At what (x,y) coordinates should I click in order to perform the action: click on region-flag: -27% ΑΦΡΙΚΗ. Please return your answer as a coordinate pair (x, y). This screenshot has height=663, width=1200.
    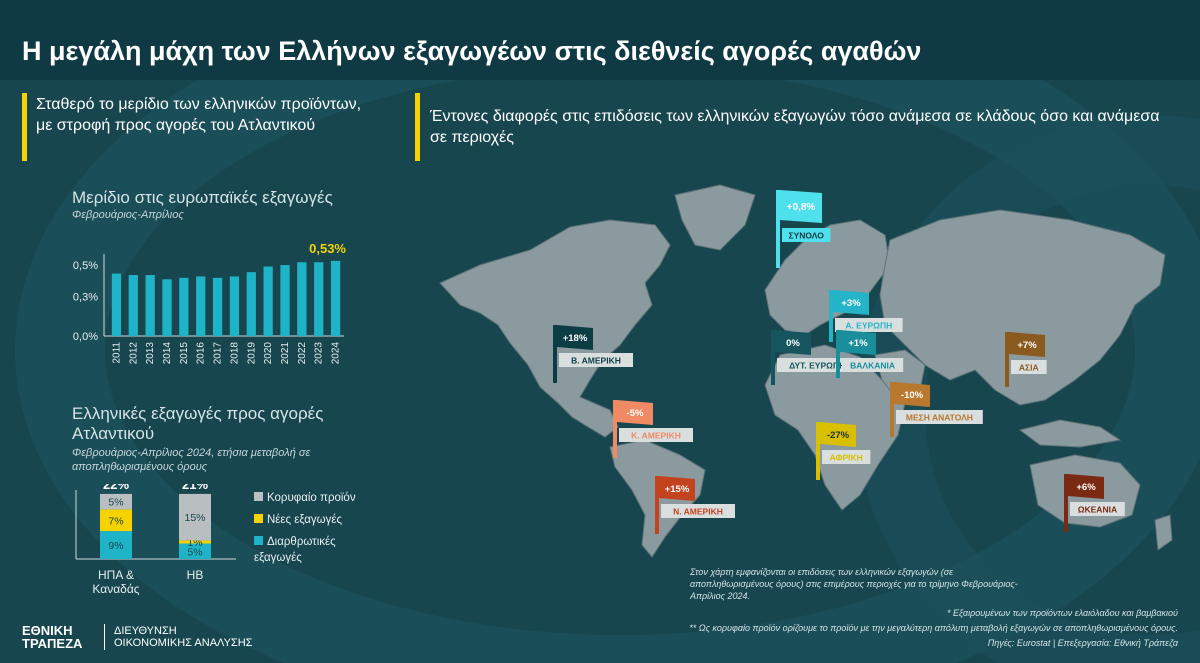
    Looking at the image, I should click on (843, 451).